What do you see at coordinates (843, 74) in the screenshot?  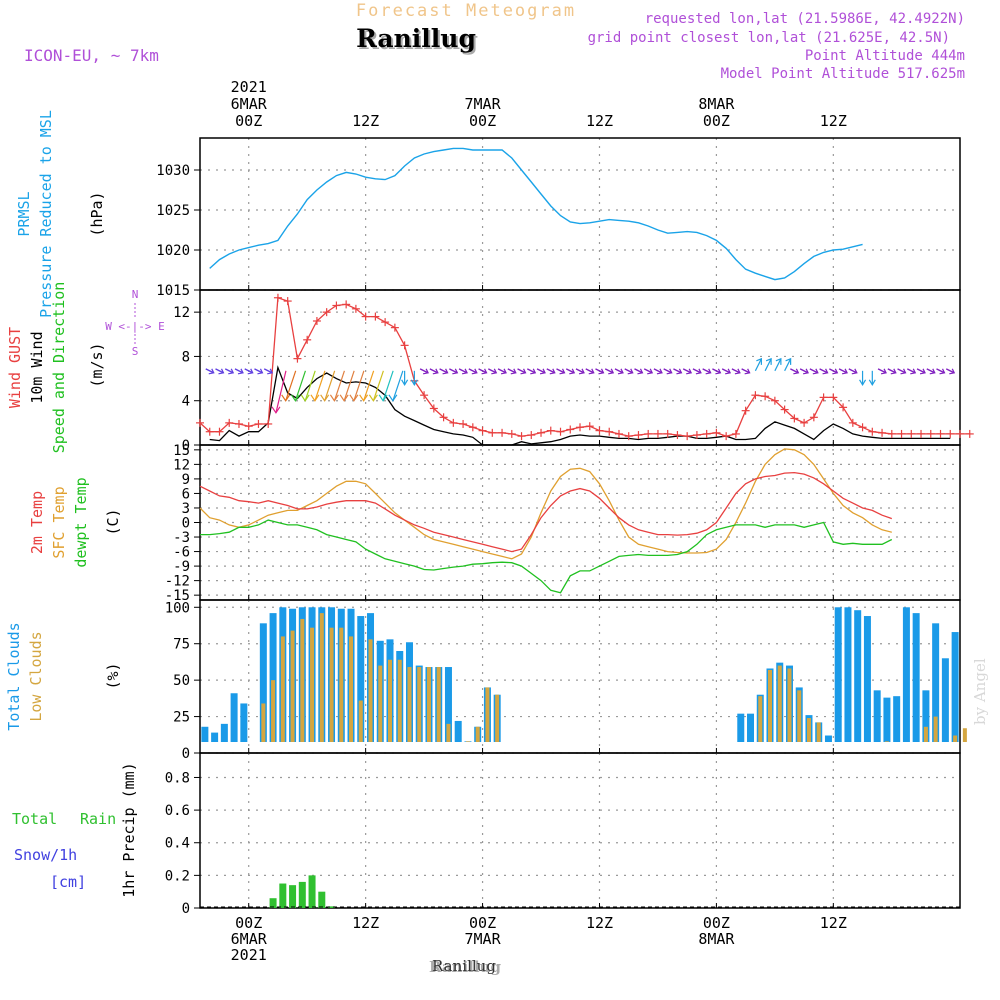 I see `model-altitude: Model Point Altitude 517.625m` at bounding box center [843, 74].